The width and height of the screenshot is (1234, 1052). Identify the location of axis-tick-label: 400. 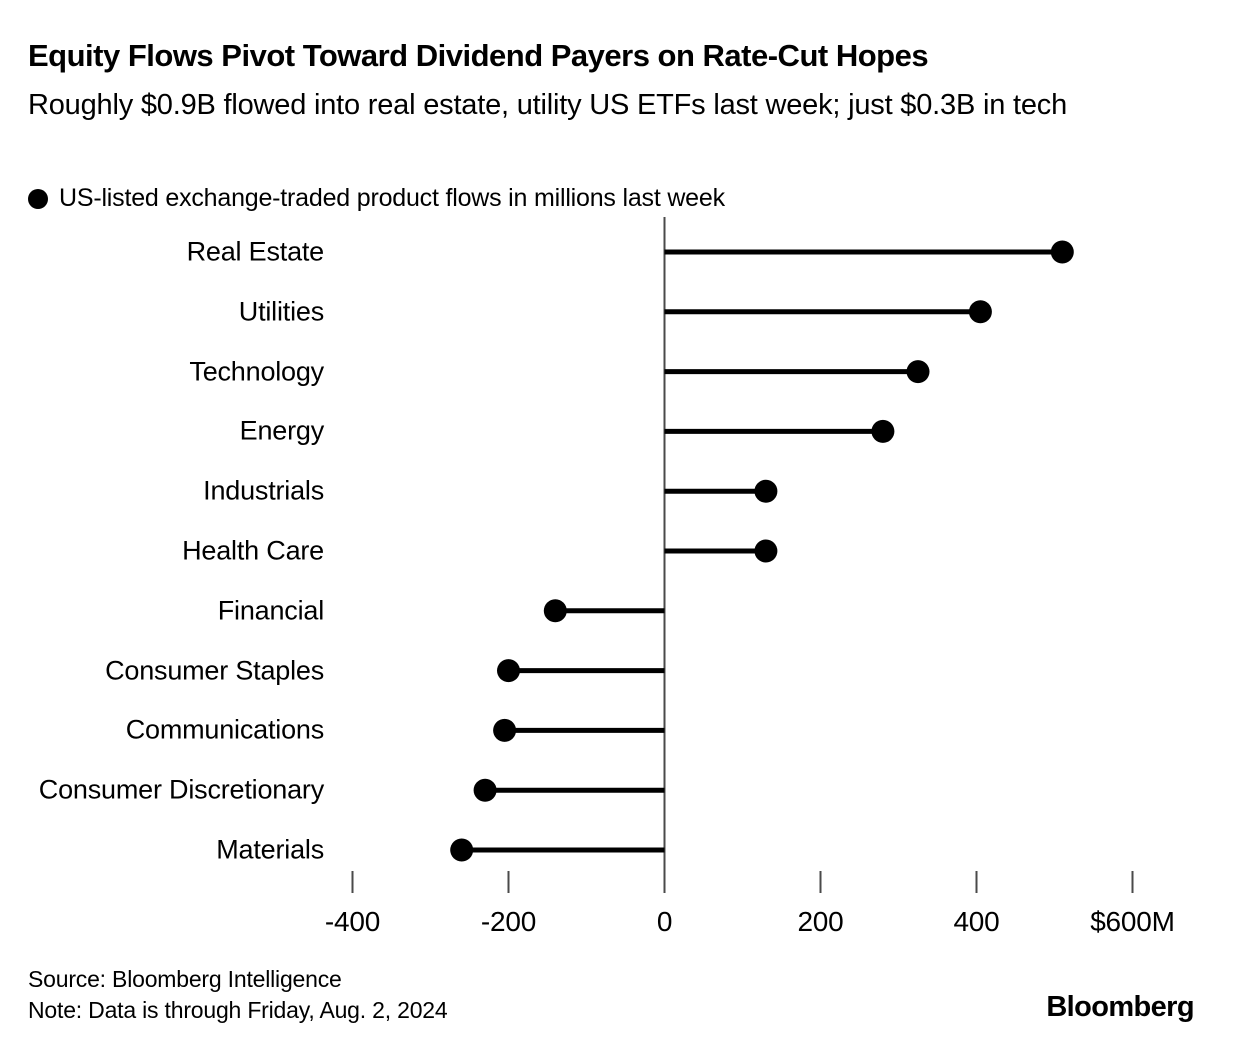
(976, 921).